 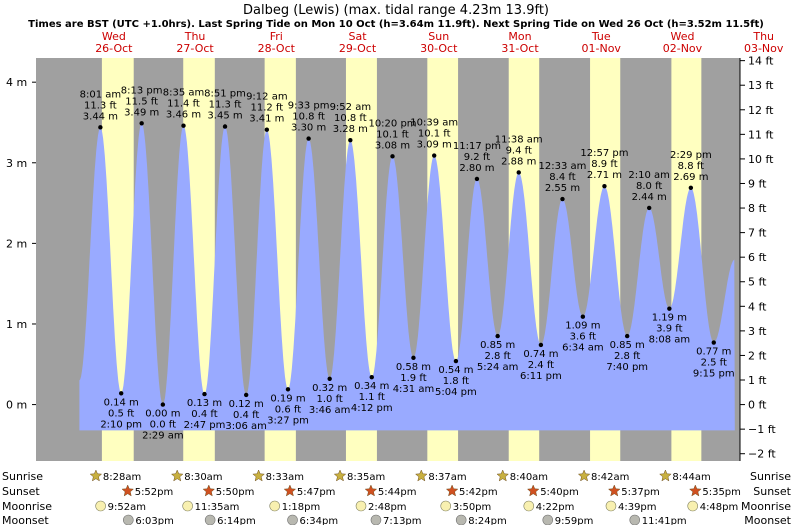 I want to click on day-date: 31-Oct, so click(x=520, y=48).